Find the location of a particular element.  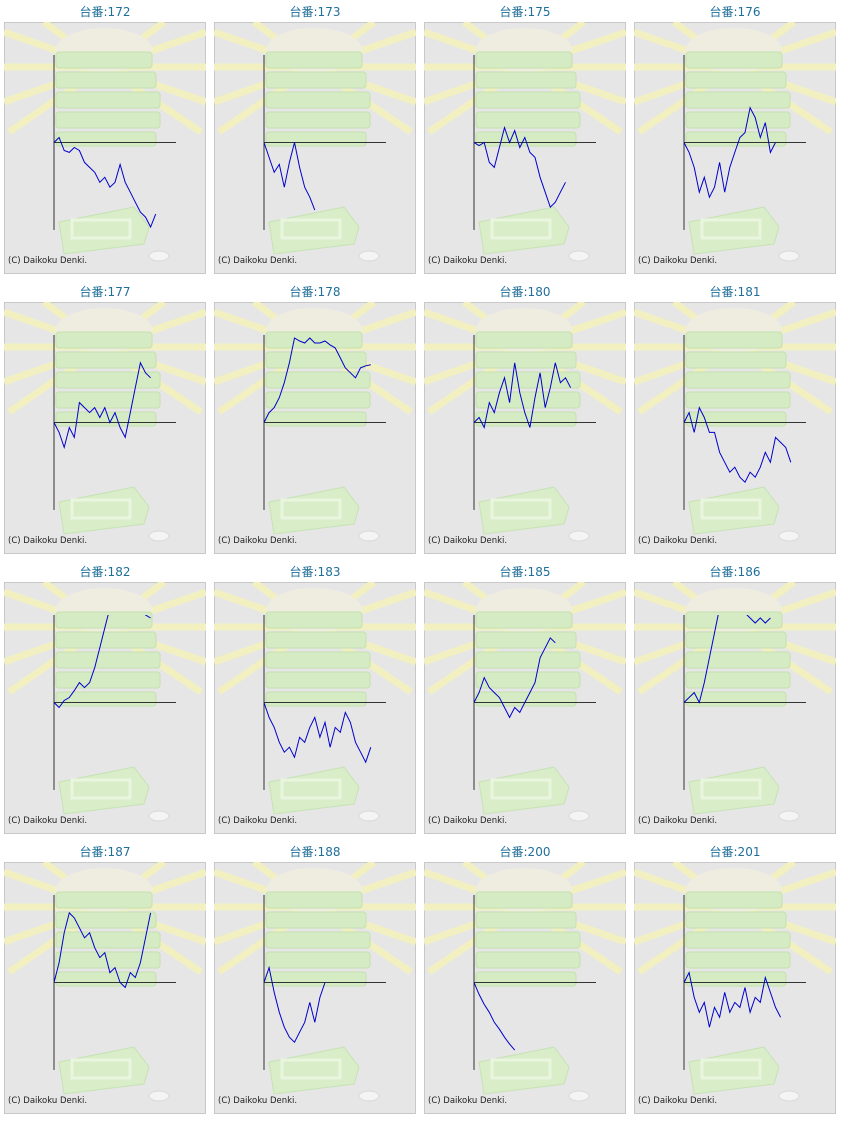

chart-title: 台番:180 is located at coordinates (525, 291).